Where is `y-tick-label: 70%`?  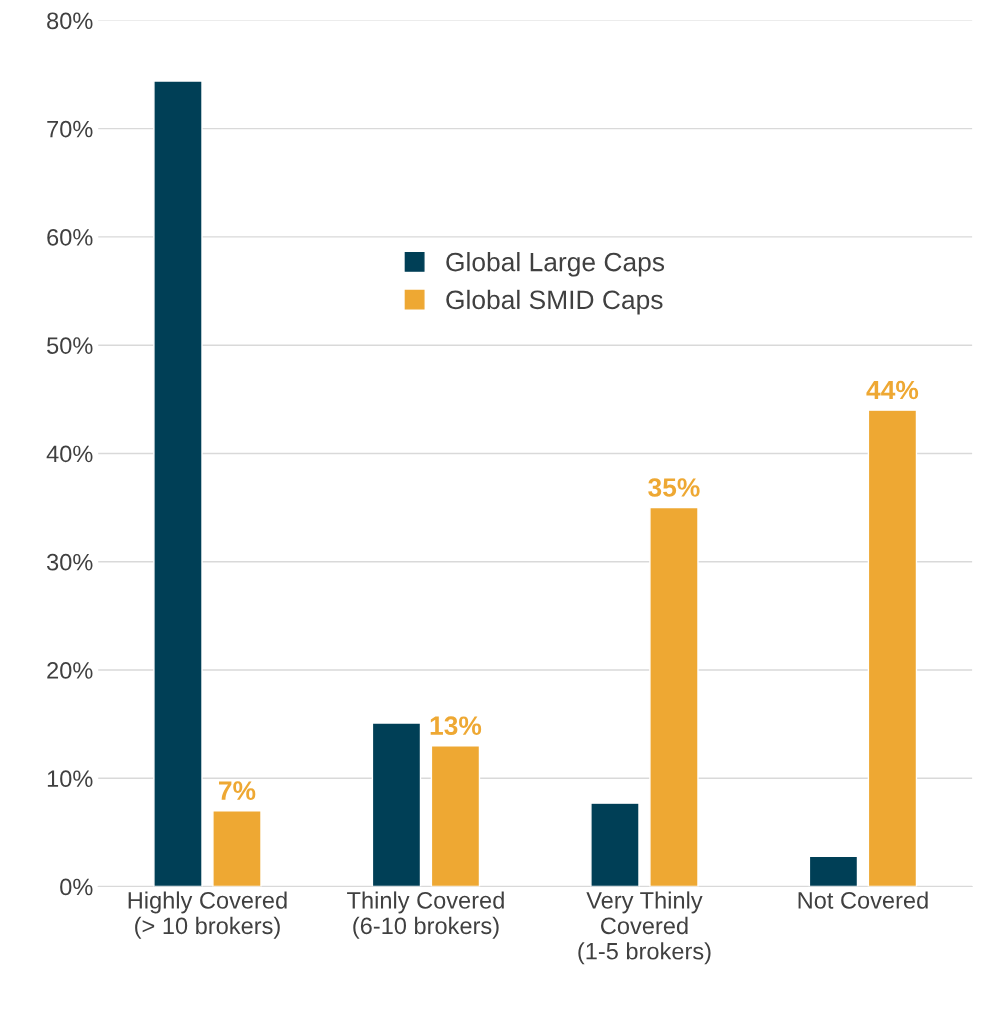
y-tick-label: 70% is located at coordinates (70, 129).